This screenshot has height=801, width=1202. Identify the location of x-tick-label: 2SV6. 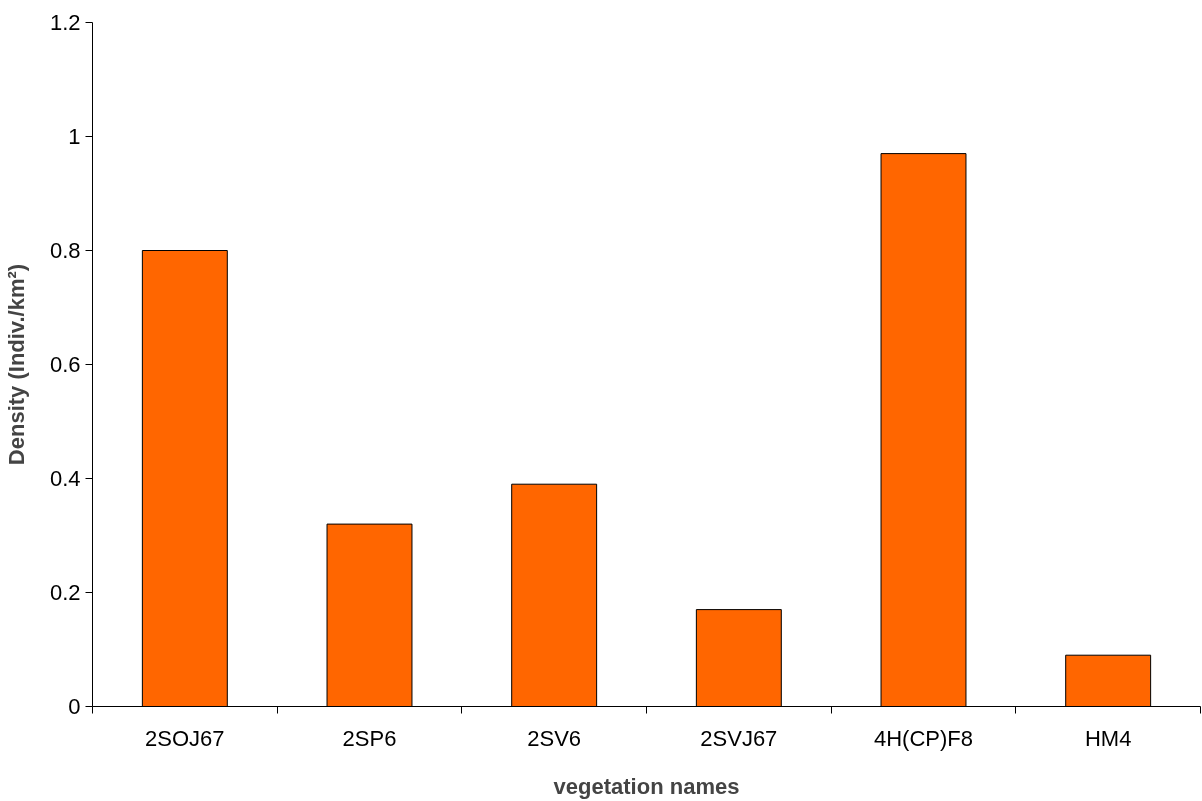
(554, 738).